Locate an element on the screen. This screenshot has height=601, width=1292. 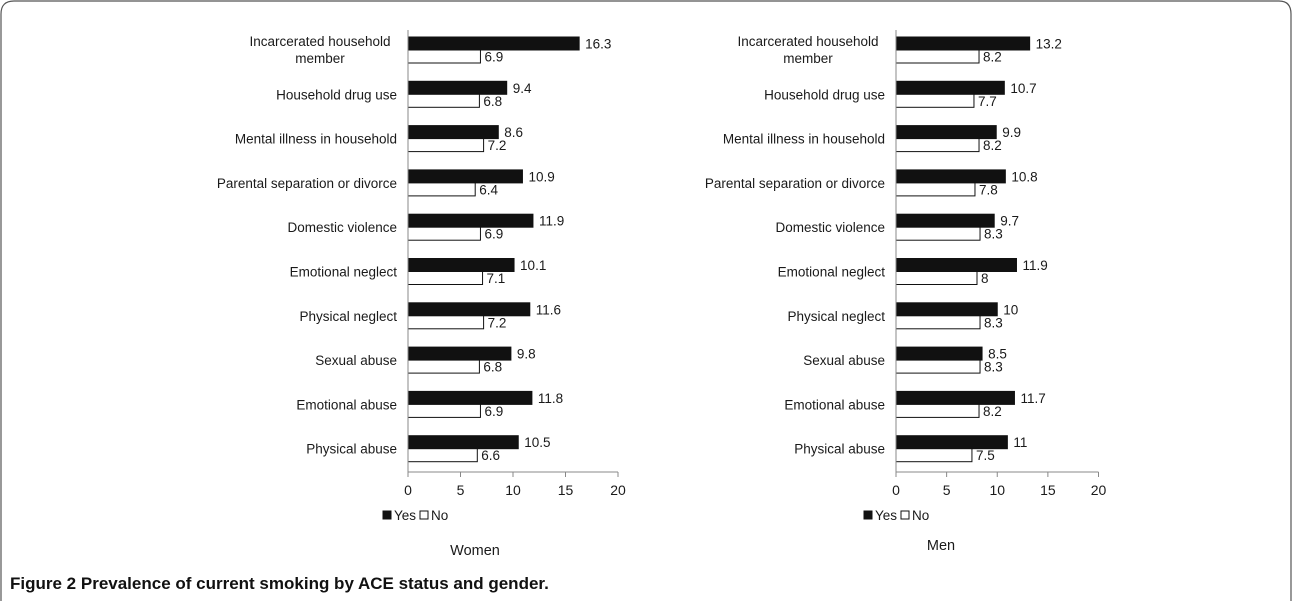
data-label: 7.1 is located at coordinates (496, 278).